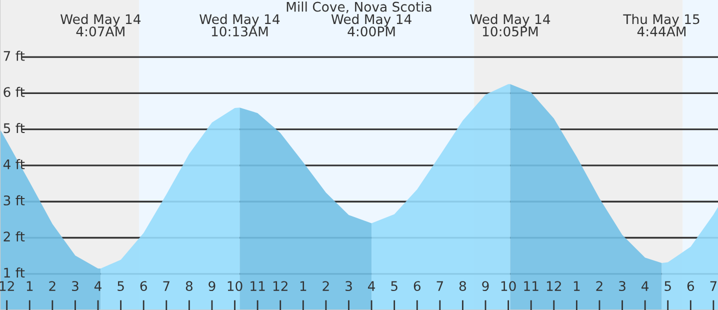  Describe the element at coordinates (14, 92) in the screenshot. I see `y-tick-label: 6 ft` at that location.